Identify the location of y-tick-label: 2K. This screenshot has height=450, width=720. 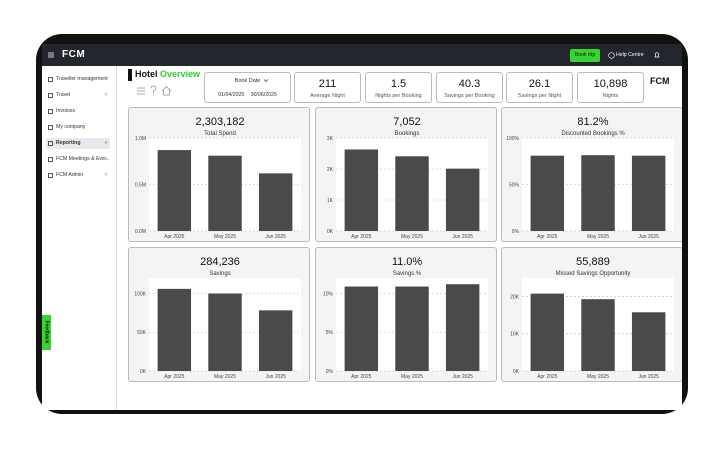
(330, 170).